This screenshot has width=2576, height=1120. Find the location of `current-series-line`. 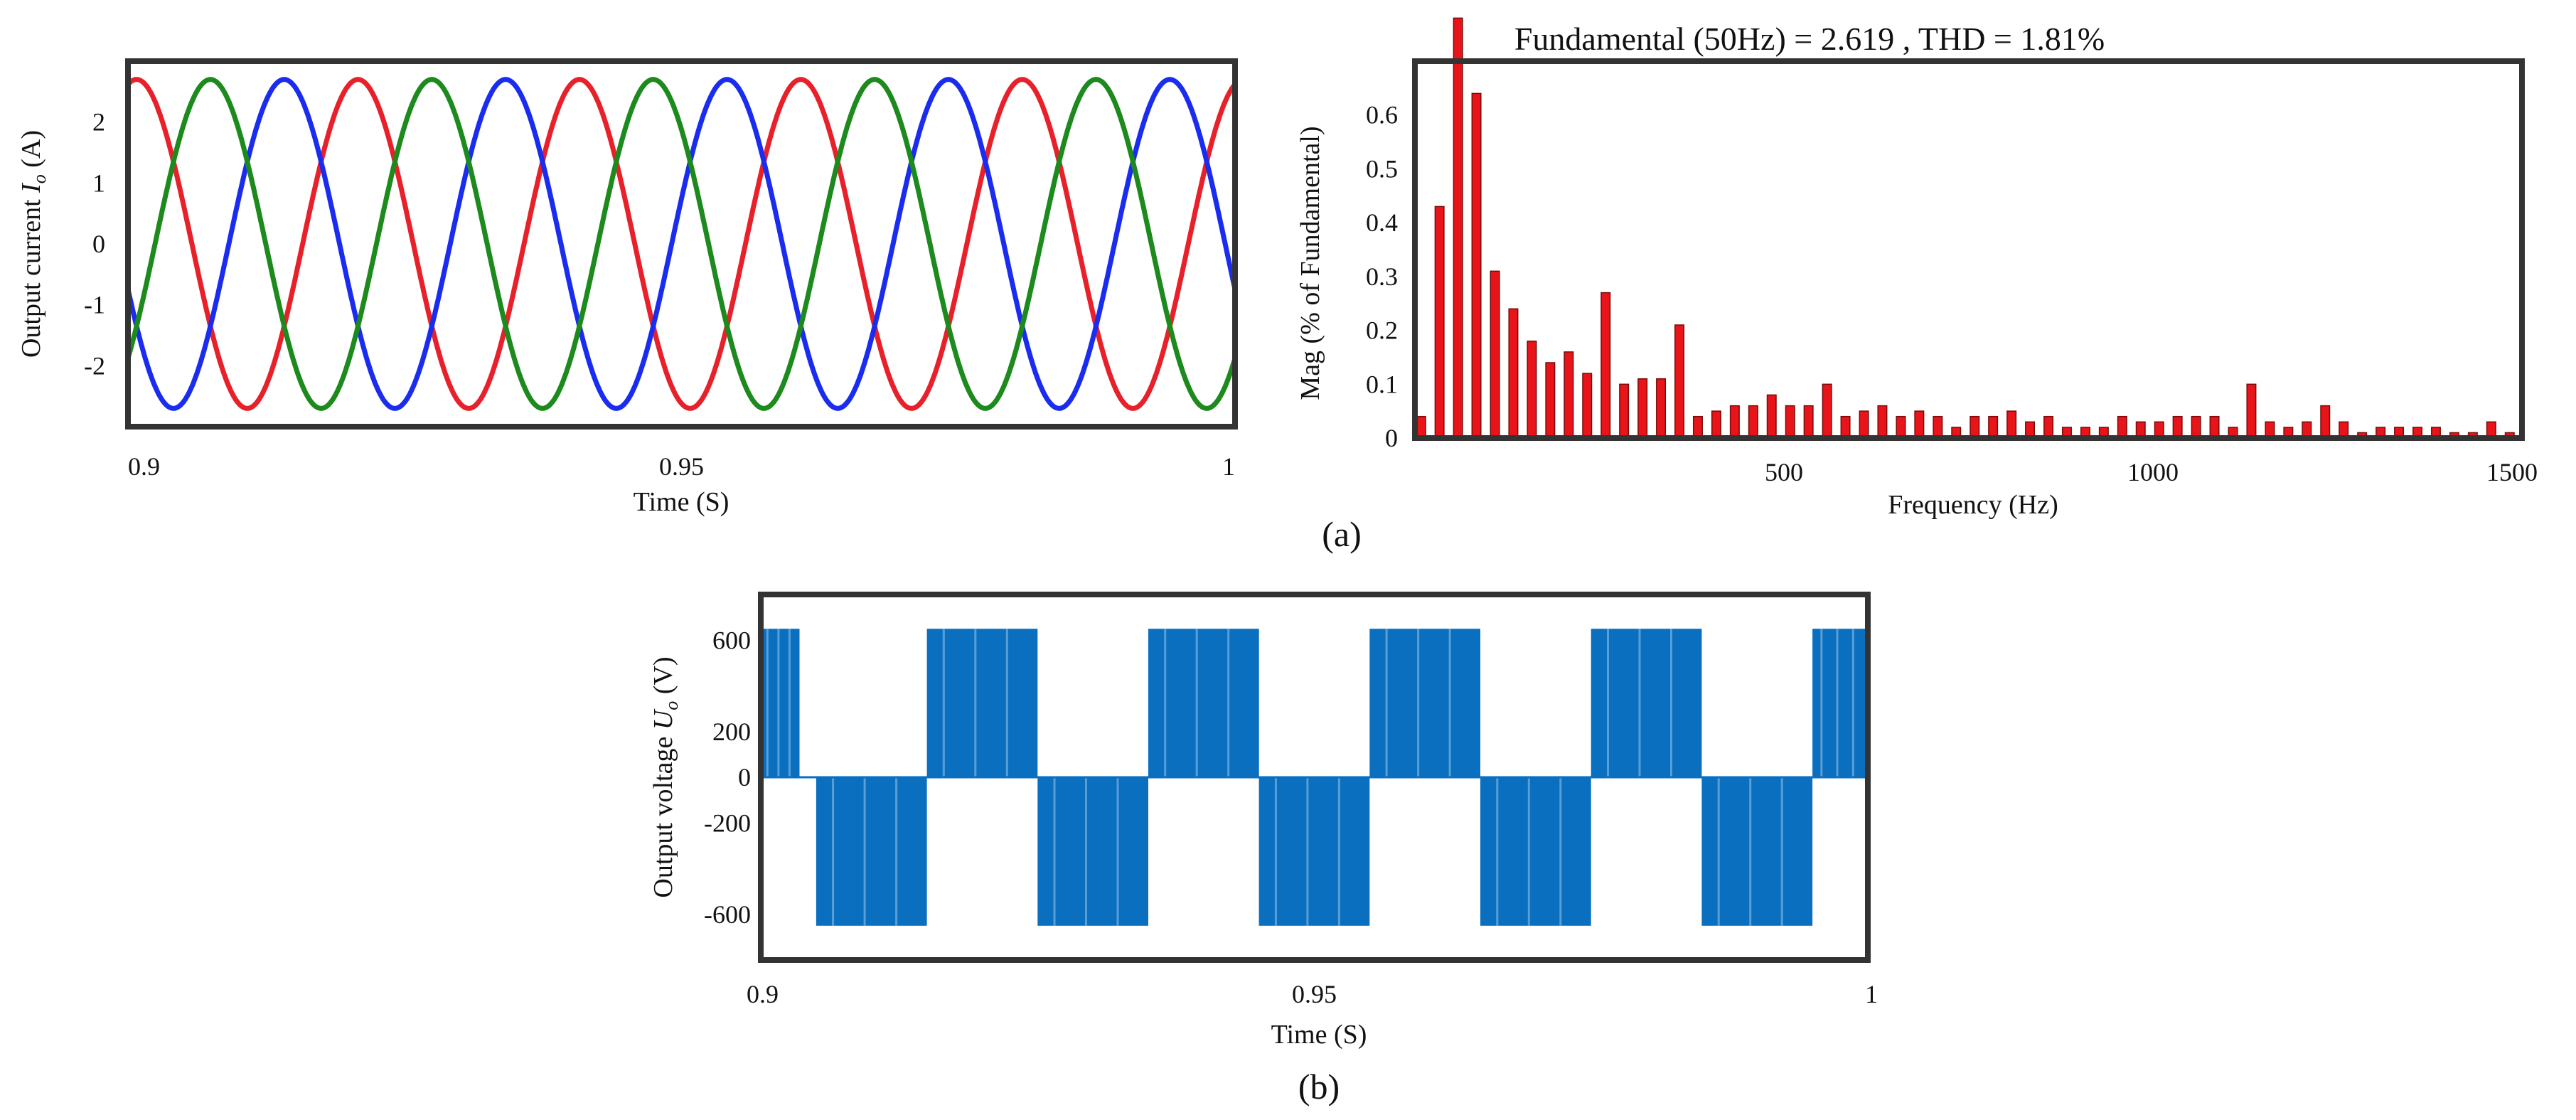

current-series-line is located at coordinates (681, 244).